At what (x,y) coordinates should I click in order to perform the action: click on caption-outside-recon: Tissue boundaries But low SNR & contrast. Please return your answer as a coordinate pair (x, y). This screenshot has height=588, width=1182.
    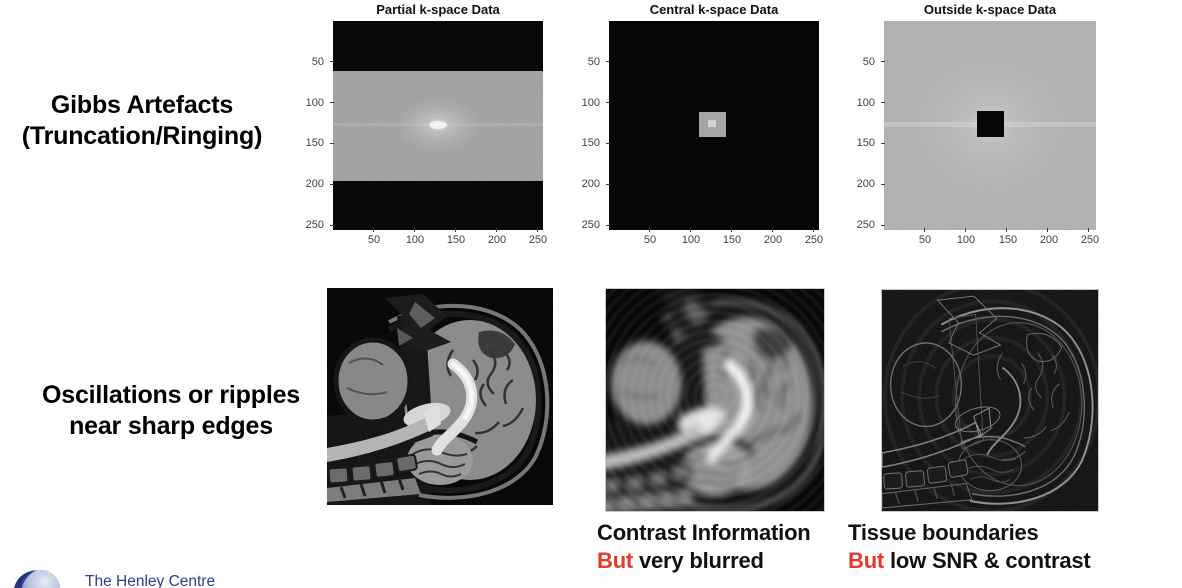
    Looking at the image, I should click on (969, 547).